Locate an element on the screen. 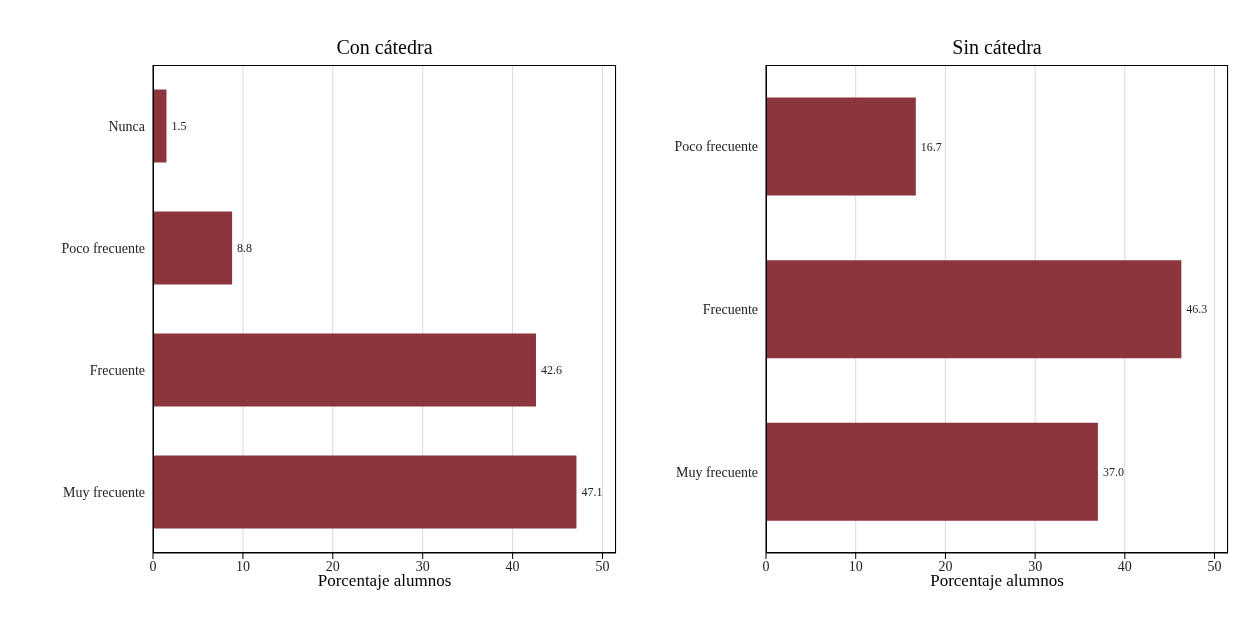 The width and height of the screenshot is (1257, 626). chart-title: Sin cátedra is located at coordinates (997, 47).